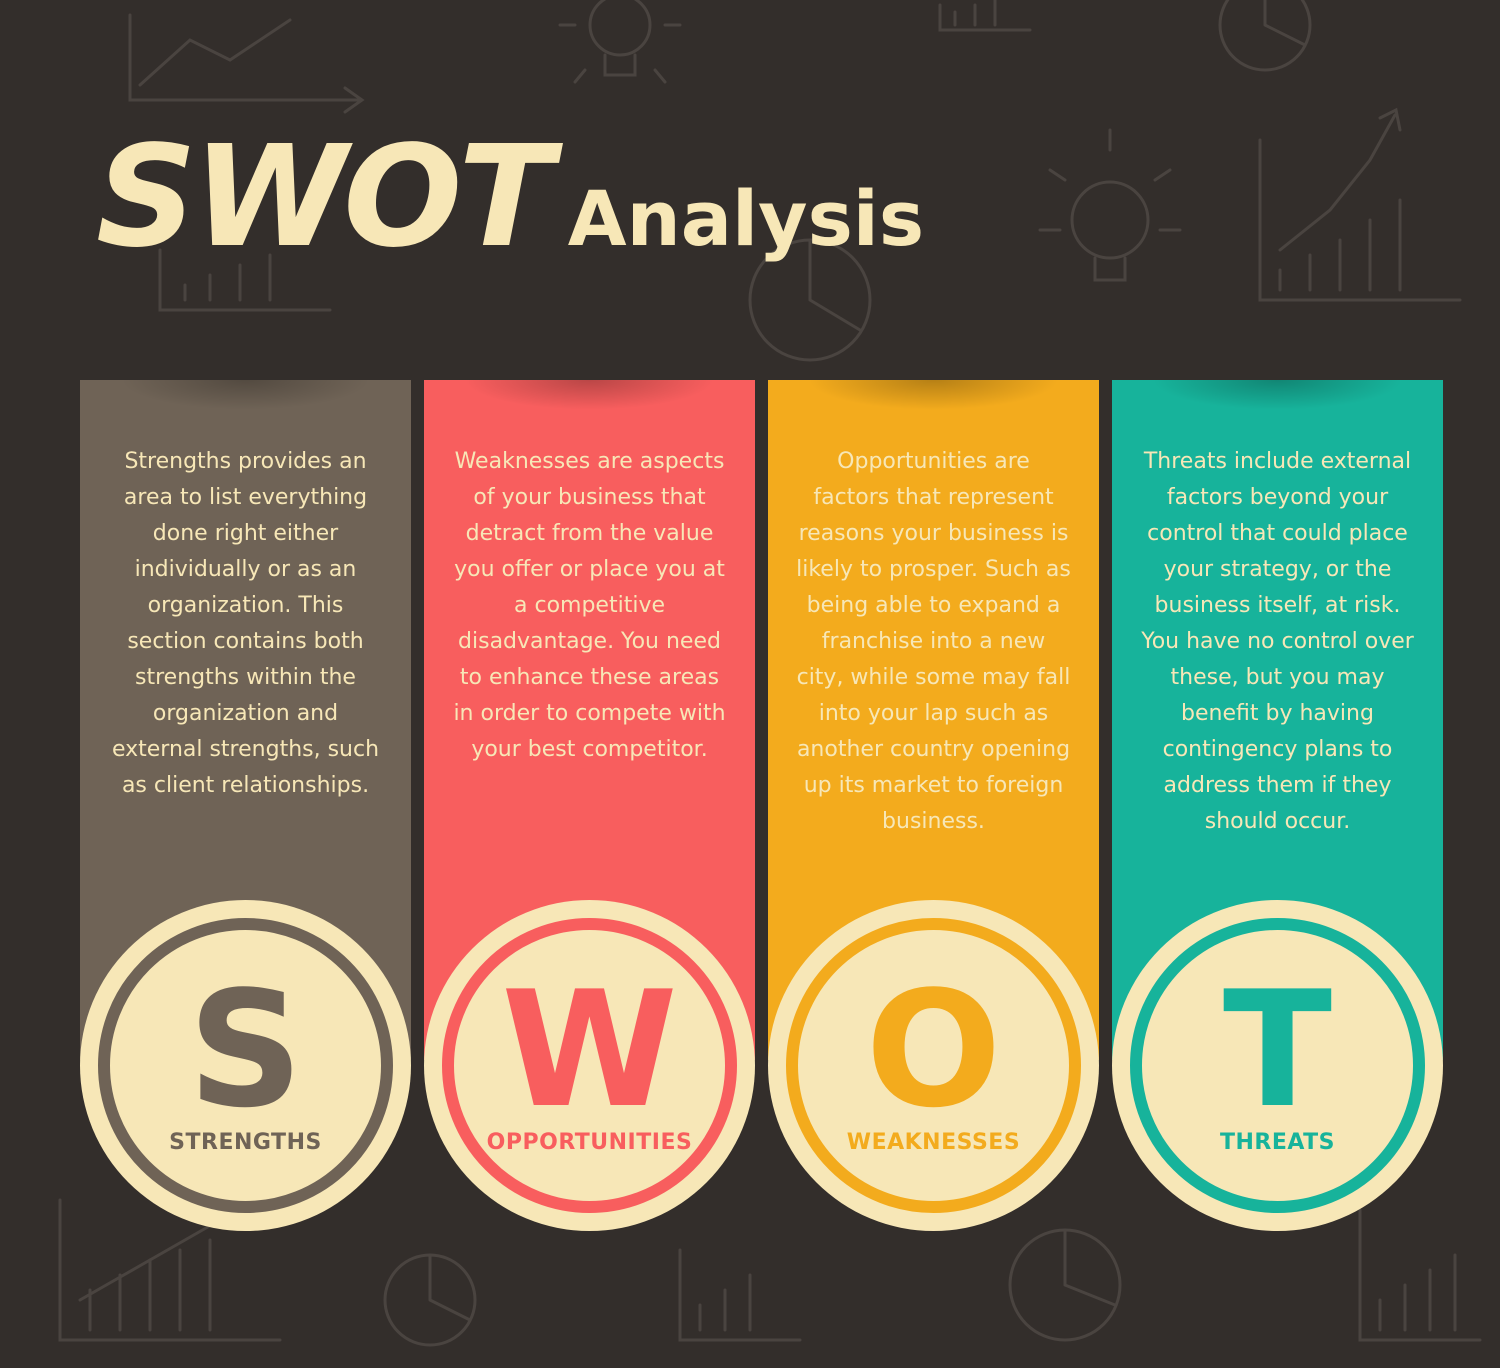 The height and width of the screenshot is (1368, 1500). What do you see at coordinates (325, 197) in the screenshot?
I see `title-main: SWOT` at bounding box center [325, 197].